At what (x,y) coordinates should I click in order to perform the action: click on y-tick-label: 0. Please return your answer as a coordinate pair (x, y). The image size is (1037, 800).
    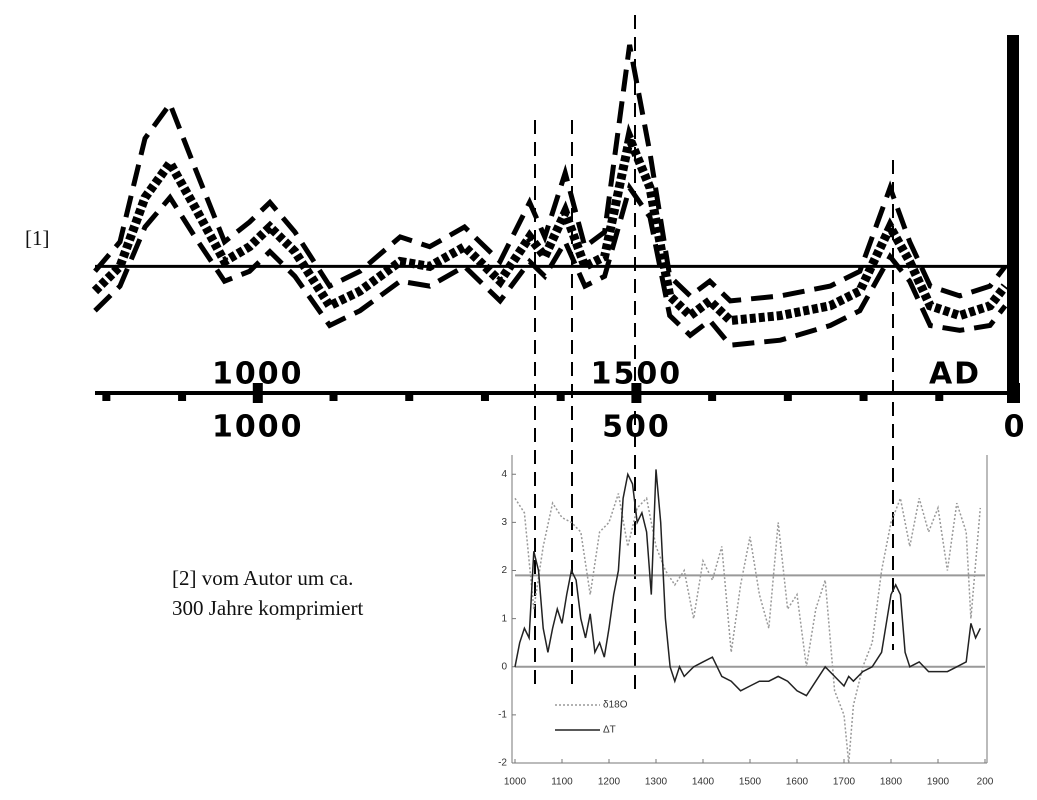
    Looking at the image, I should click on (504, 666).